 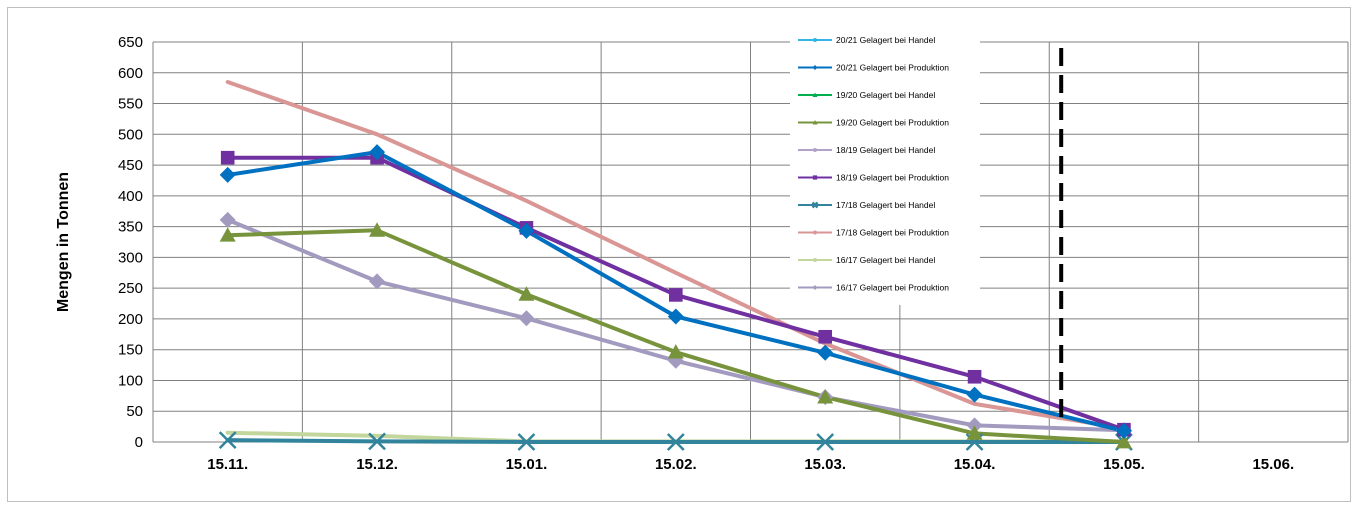 I want to click on y-tick-label: 300, so click(x=130, y=257).